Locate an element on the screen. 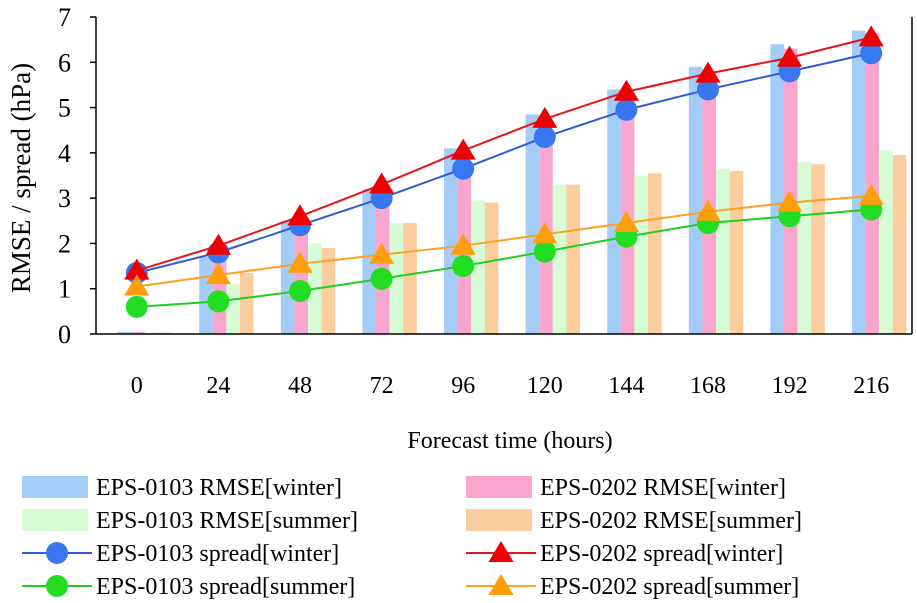  x-tick-label: 24 is located at coordinates (218, 386).